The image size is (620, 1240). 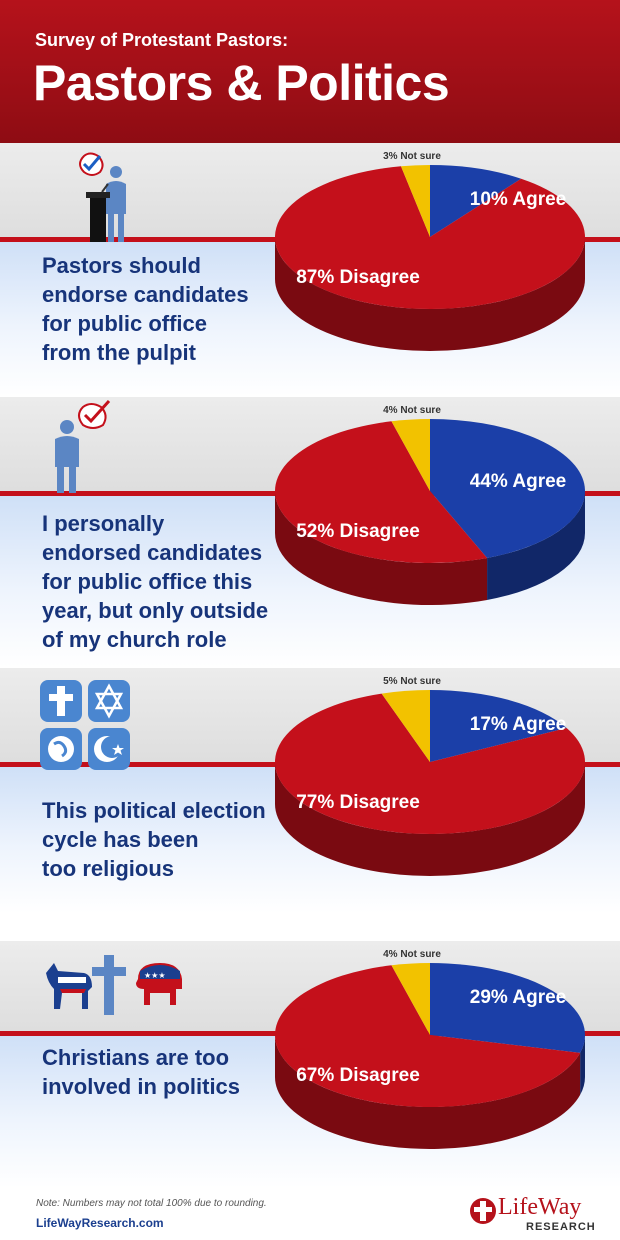 What do you see at coordinates (141, 1086) in the screenshot?
I see `question-line: involved in politics` at bounding box center [141, 1086].